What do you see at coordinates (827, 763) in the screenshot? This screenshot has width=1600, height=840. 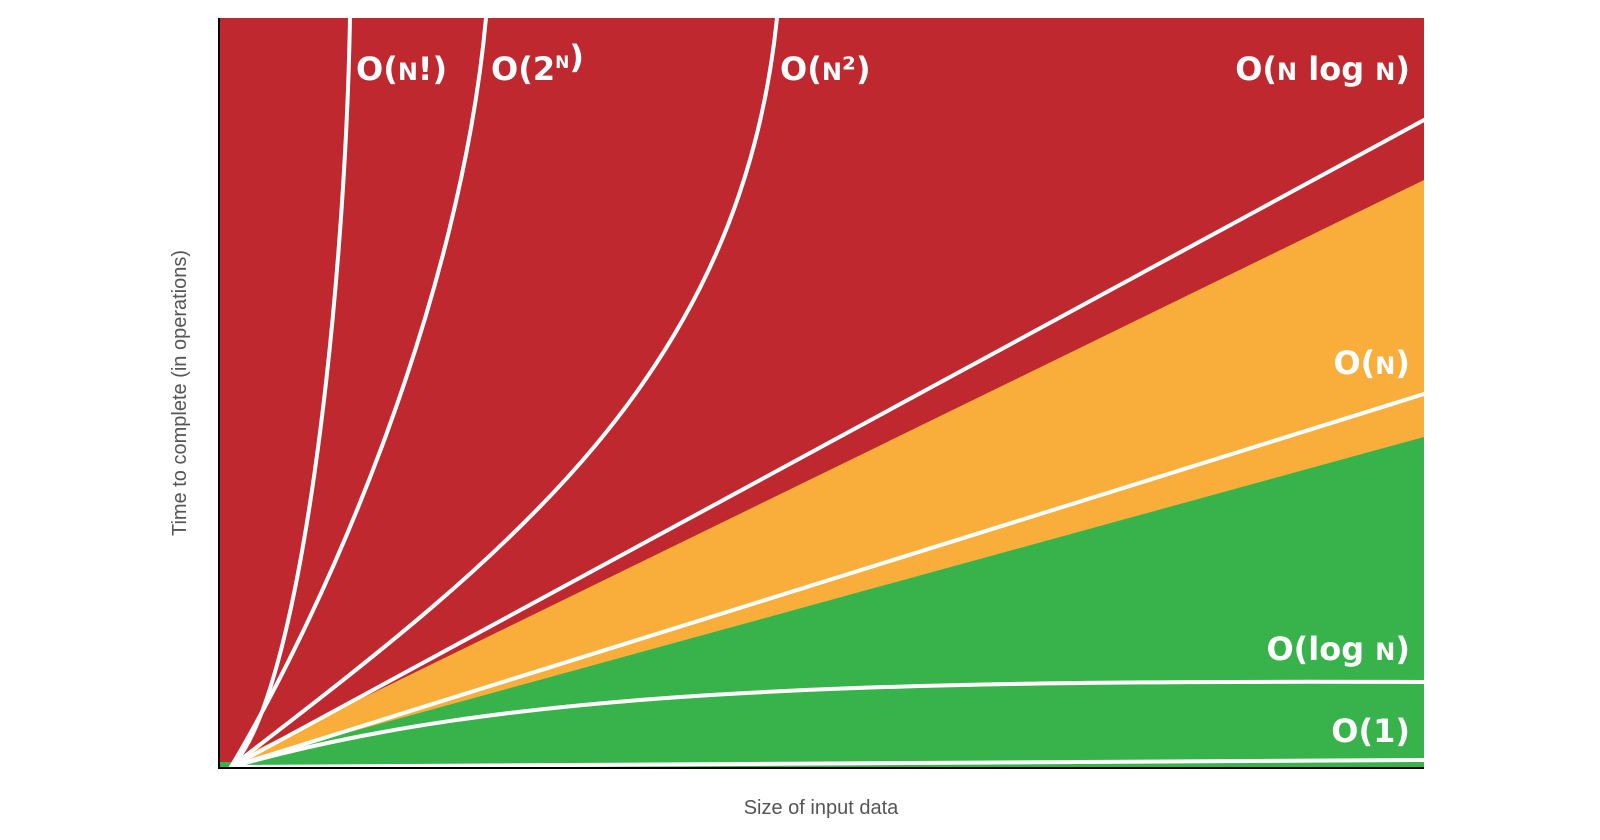 I see `curve-constant` at bounding box center [827, 763].